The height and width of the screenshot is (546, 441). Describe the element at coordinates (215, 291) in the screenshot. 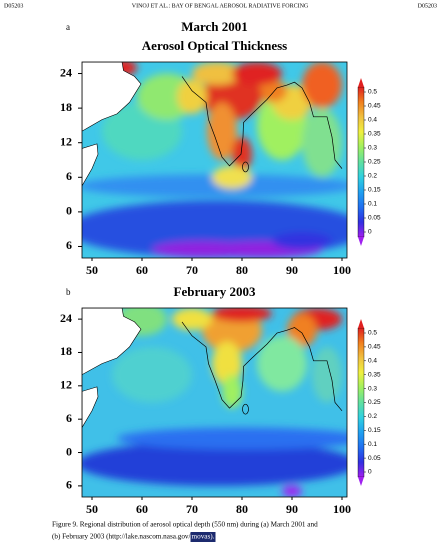

I see `panel-title: February 2003` at that location.